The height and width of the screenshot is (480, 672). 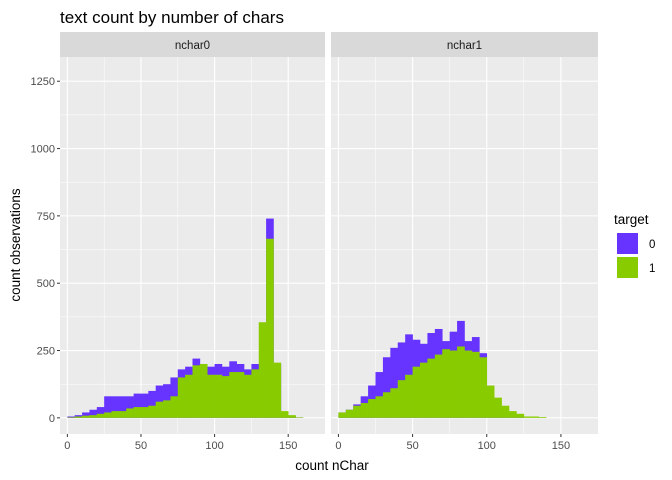 I want to click on facet-strip-label: nchar1, so click(x=464, y=46).